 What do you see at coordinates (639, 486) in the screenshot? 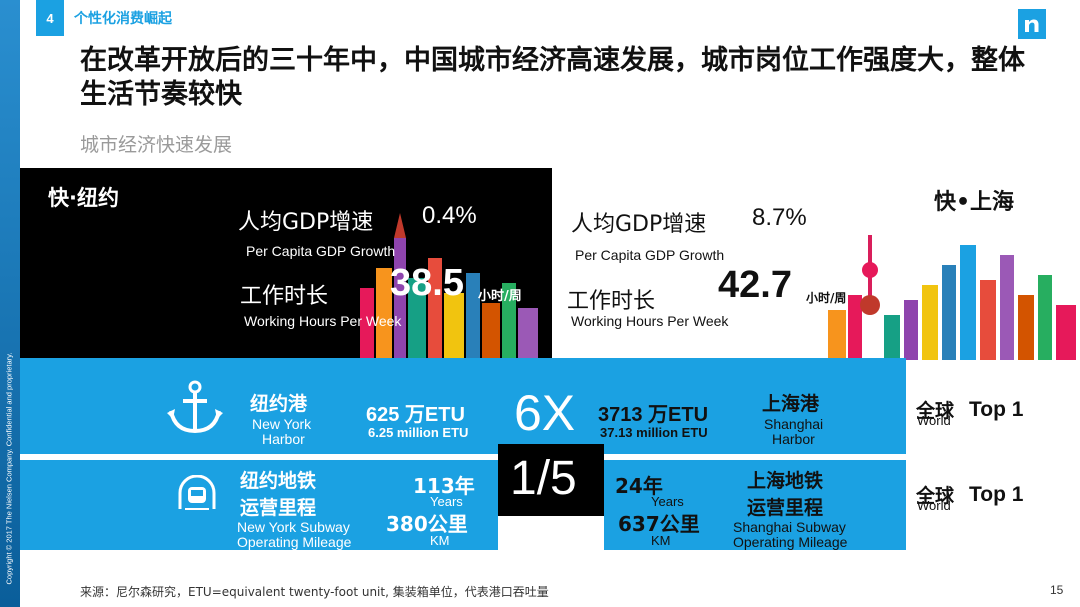
I see `sh-subway-years: 24年` at bounding box center [639, 486].